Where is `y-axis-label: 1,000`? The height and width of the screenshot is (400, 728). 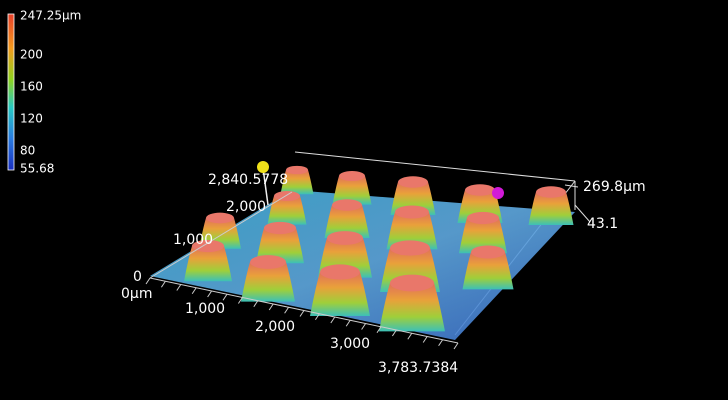
y-axis-label: 1,000 is located at coordinates (193, 240).